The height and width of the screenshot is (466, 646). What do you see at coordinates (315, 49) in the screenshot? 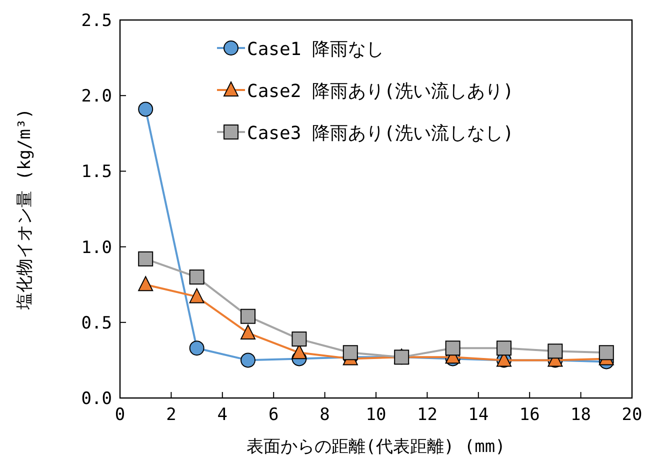
I see `legend-label: Case1 降雨なし` at bounding box center [315, 49].